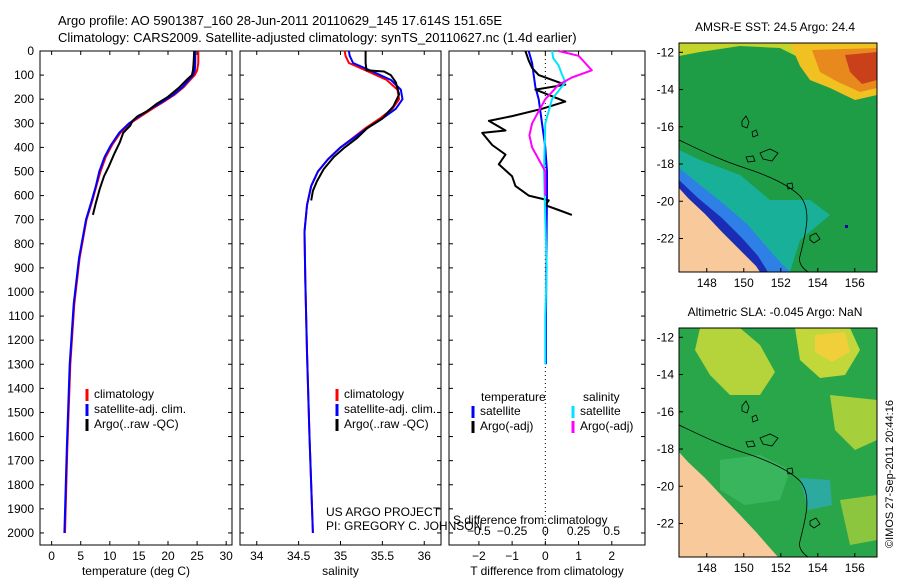 The image size is (900, 580). What do you see at coordinates (20, 437) in the screenshot?
I see `ytick-label: 1600` at bounding box center [20, 437].